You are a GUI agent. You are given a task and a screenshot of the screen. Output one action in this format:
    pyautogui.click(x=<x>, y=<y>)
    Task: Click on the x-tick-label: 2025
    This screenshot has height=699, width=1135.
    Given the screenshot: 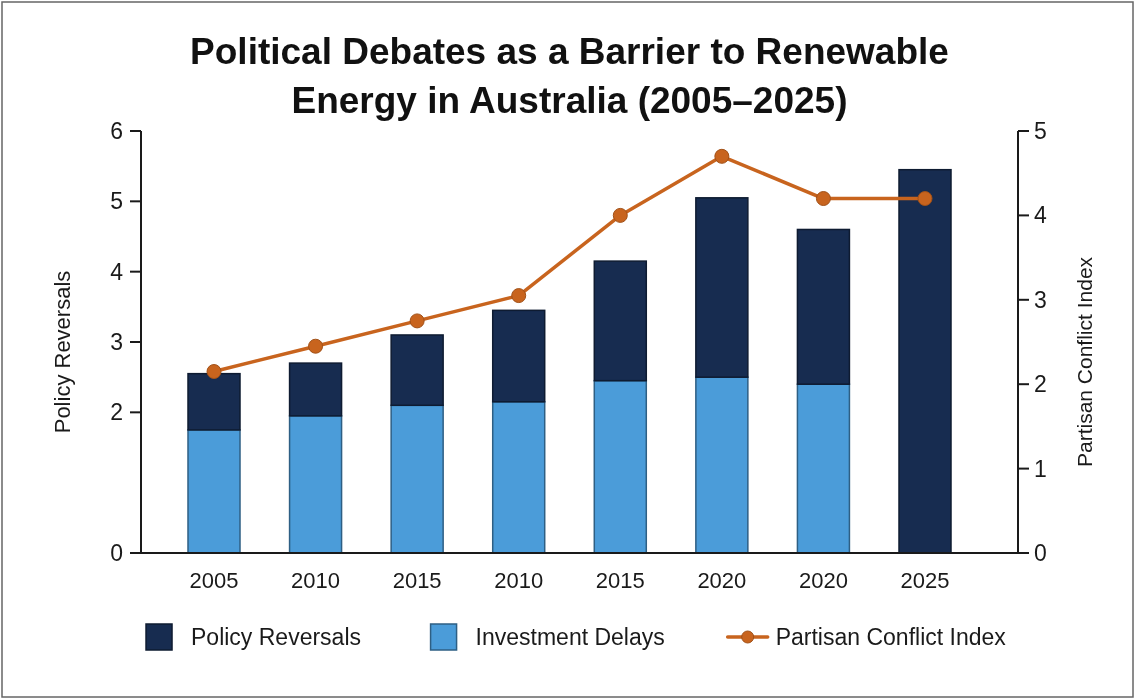 What is the action you would take?
    pyautogui.click(x=925, y=580)
    